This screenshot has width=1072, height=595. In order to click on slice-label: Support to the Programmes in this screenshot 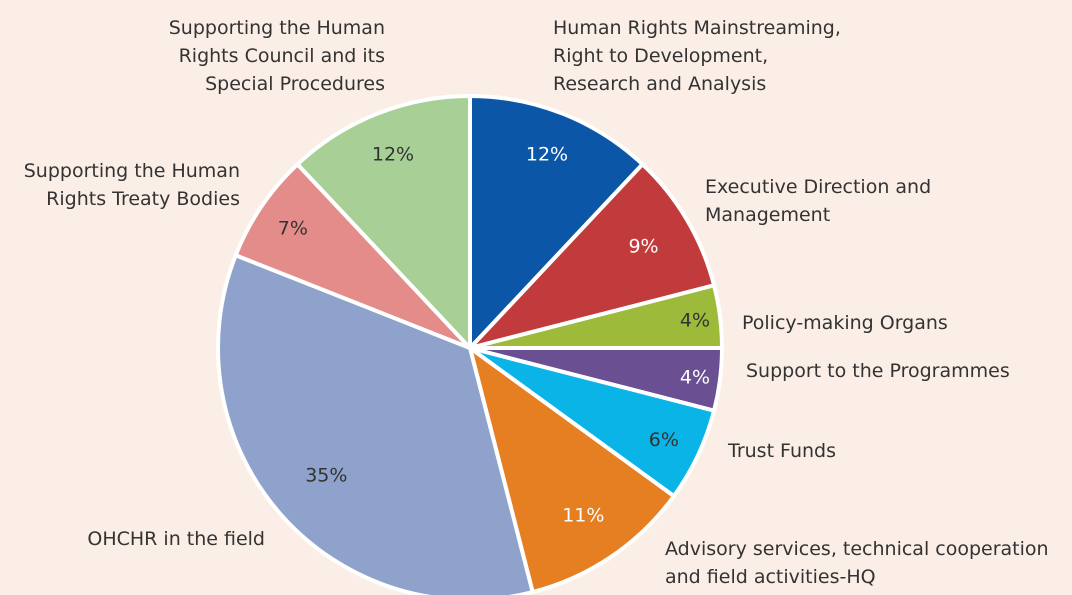, I will do `click(878, 371)`.